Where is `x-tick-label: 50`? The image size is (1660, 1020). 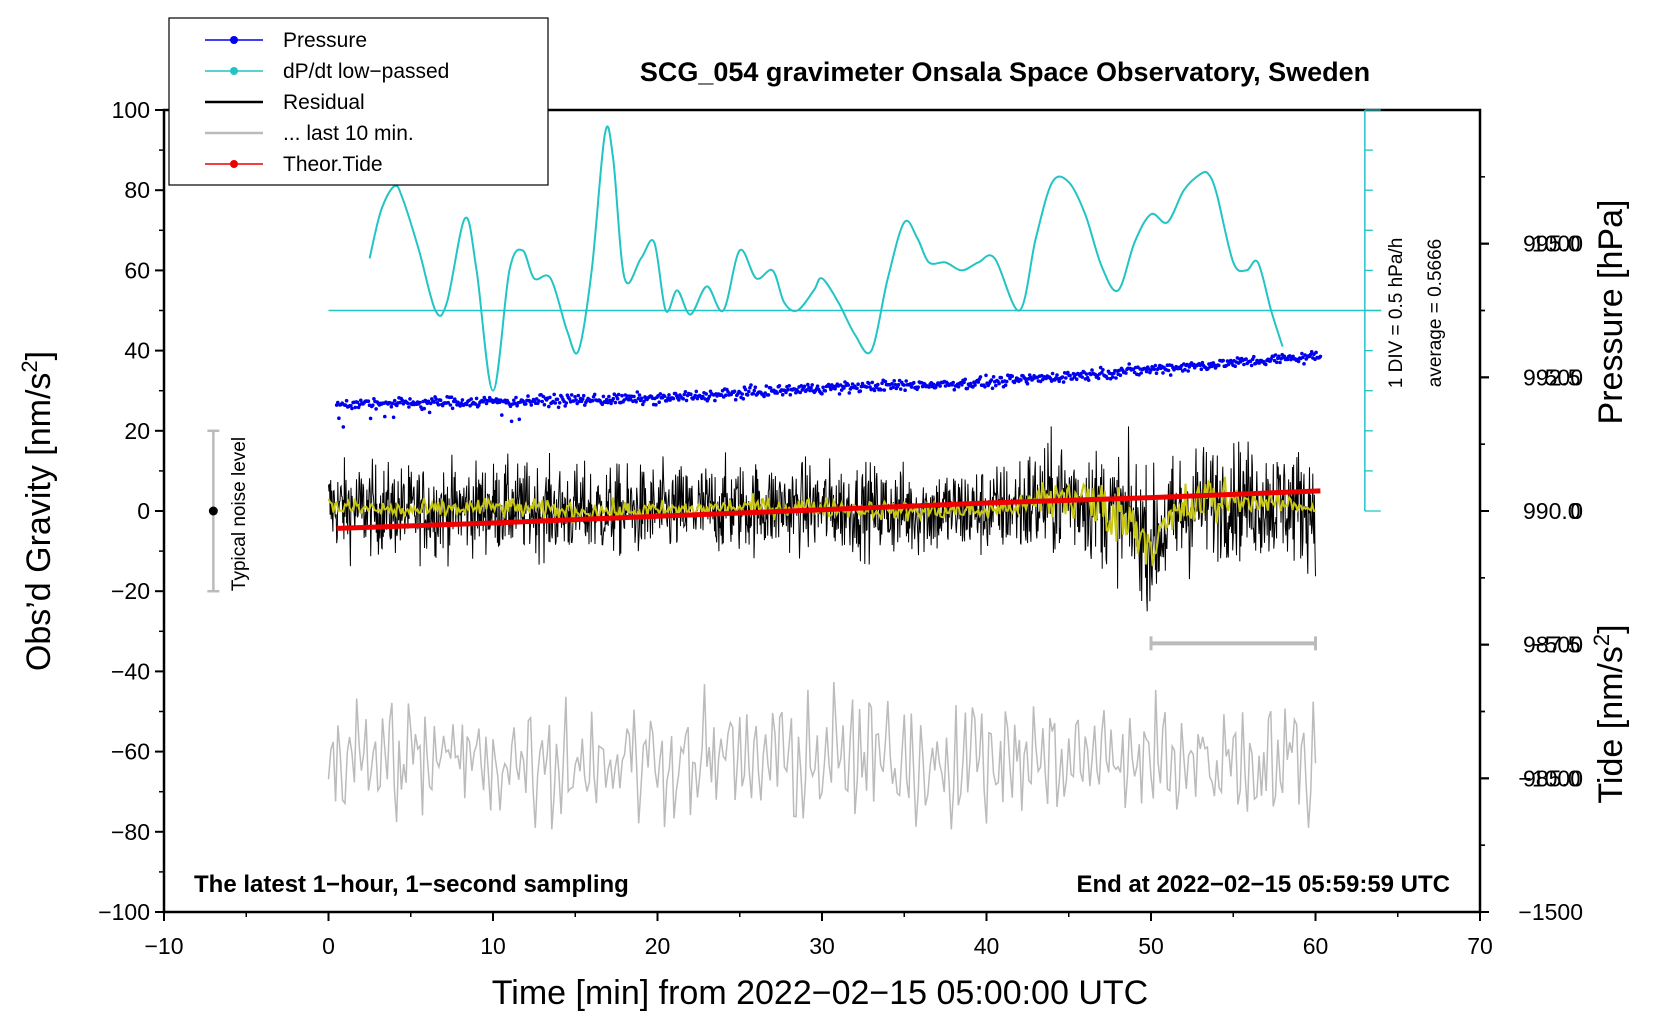 x-tick-label: 50 is located at coordinates (1151, 946).